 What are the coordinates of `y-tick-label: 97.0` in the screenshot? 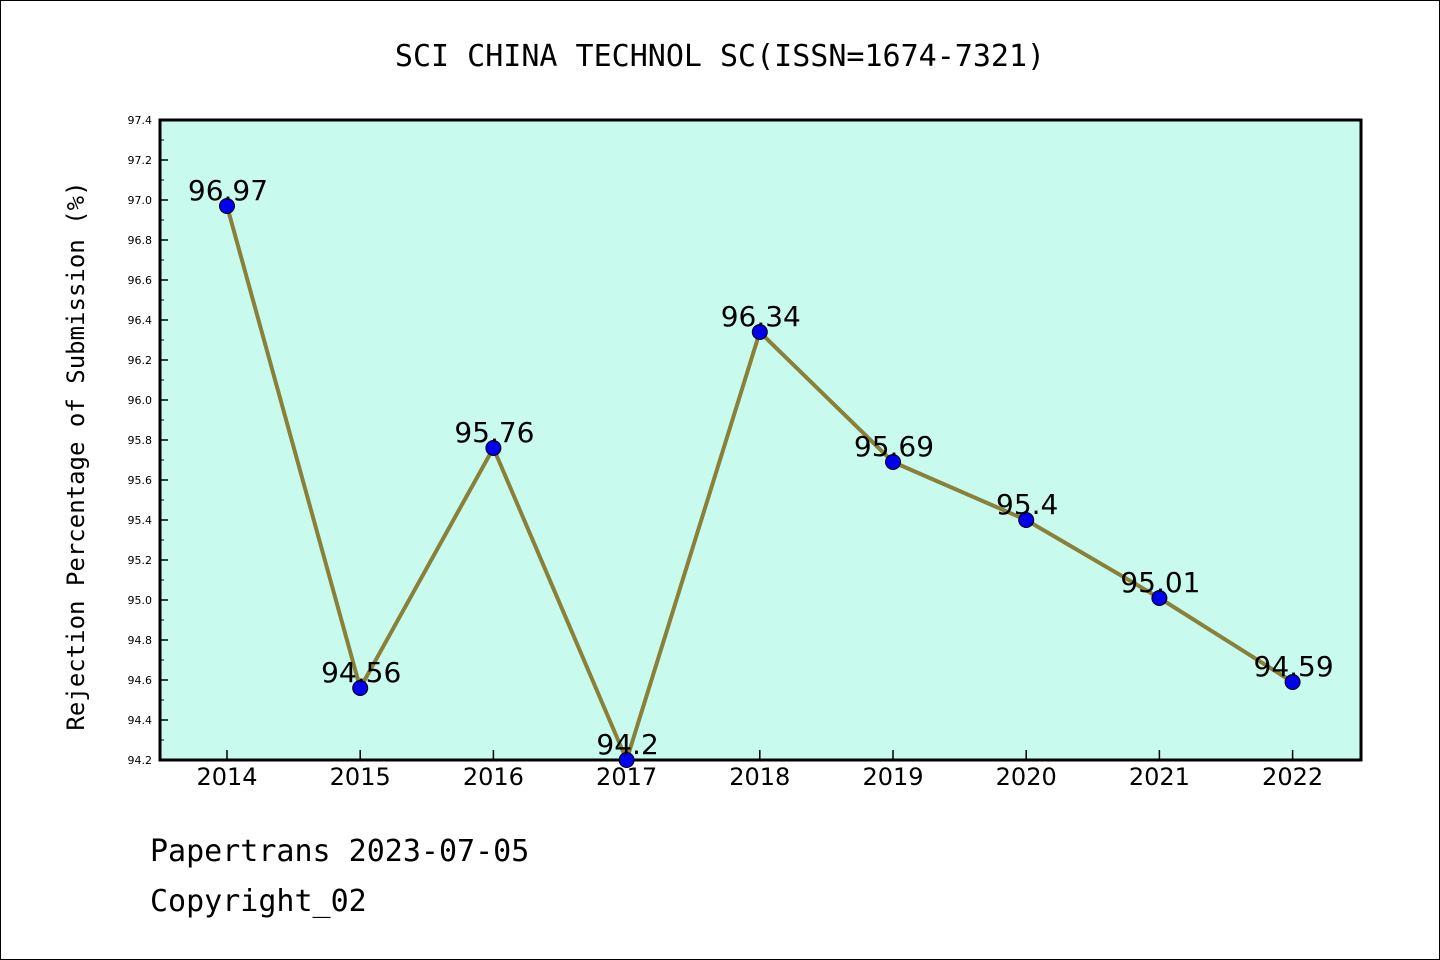 It's located at (140, 200).